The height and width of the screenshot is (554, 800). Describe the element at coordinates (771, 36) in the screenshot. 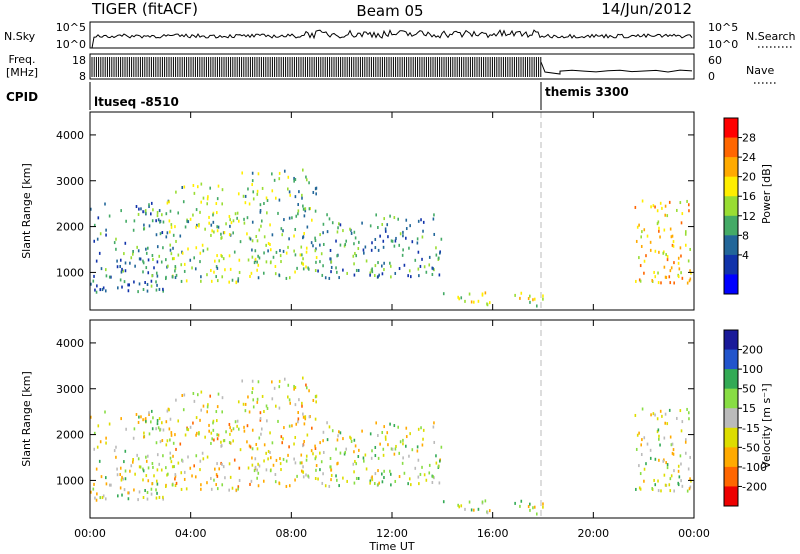

I see `nsearch-label: N.Search` at that location.